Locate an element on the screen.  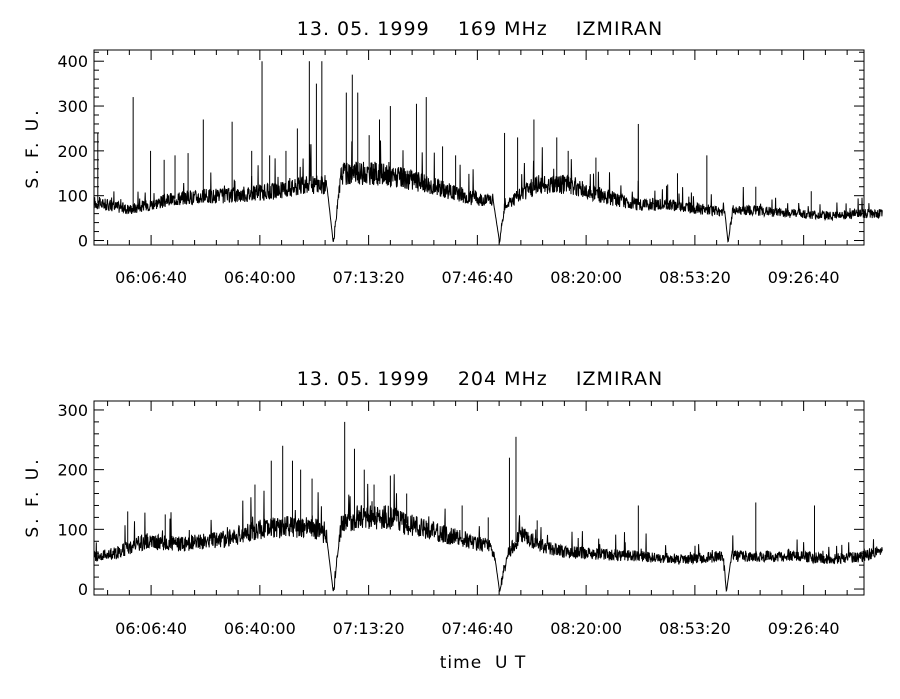
chart-title-204mhz: 13. 05. 1999 204 MHz IZMIRAN is located at coordinates (480, 379).